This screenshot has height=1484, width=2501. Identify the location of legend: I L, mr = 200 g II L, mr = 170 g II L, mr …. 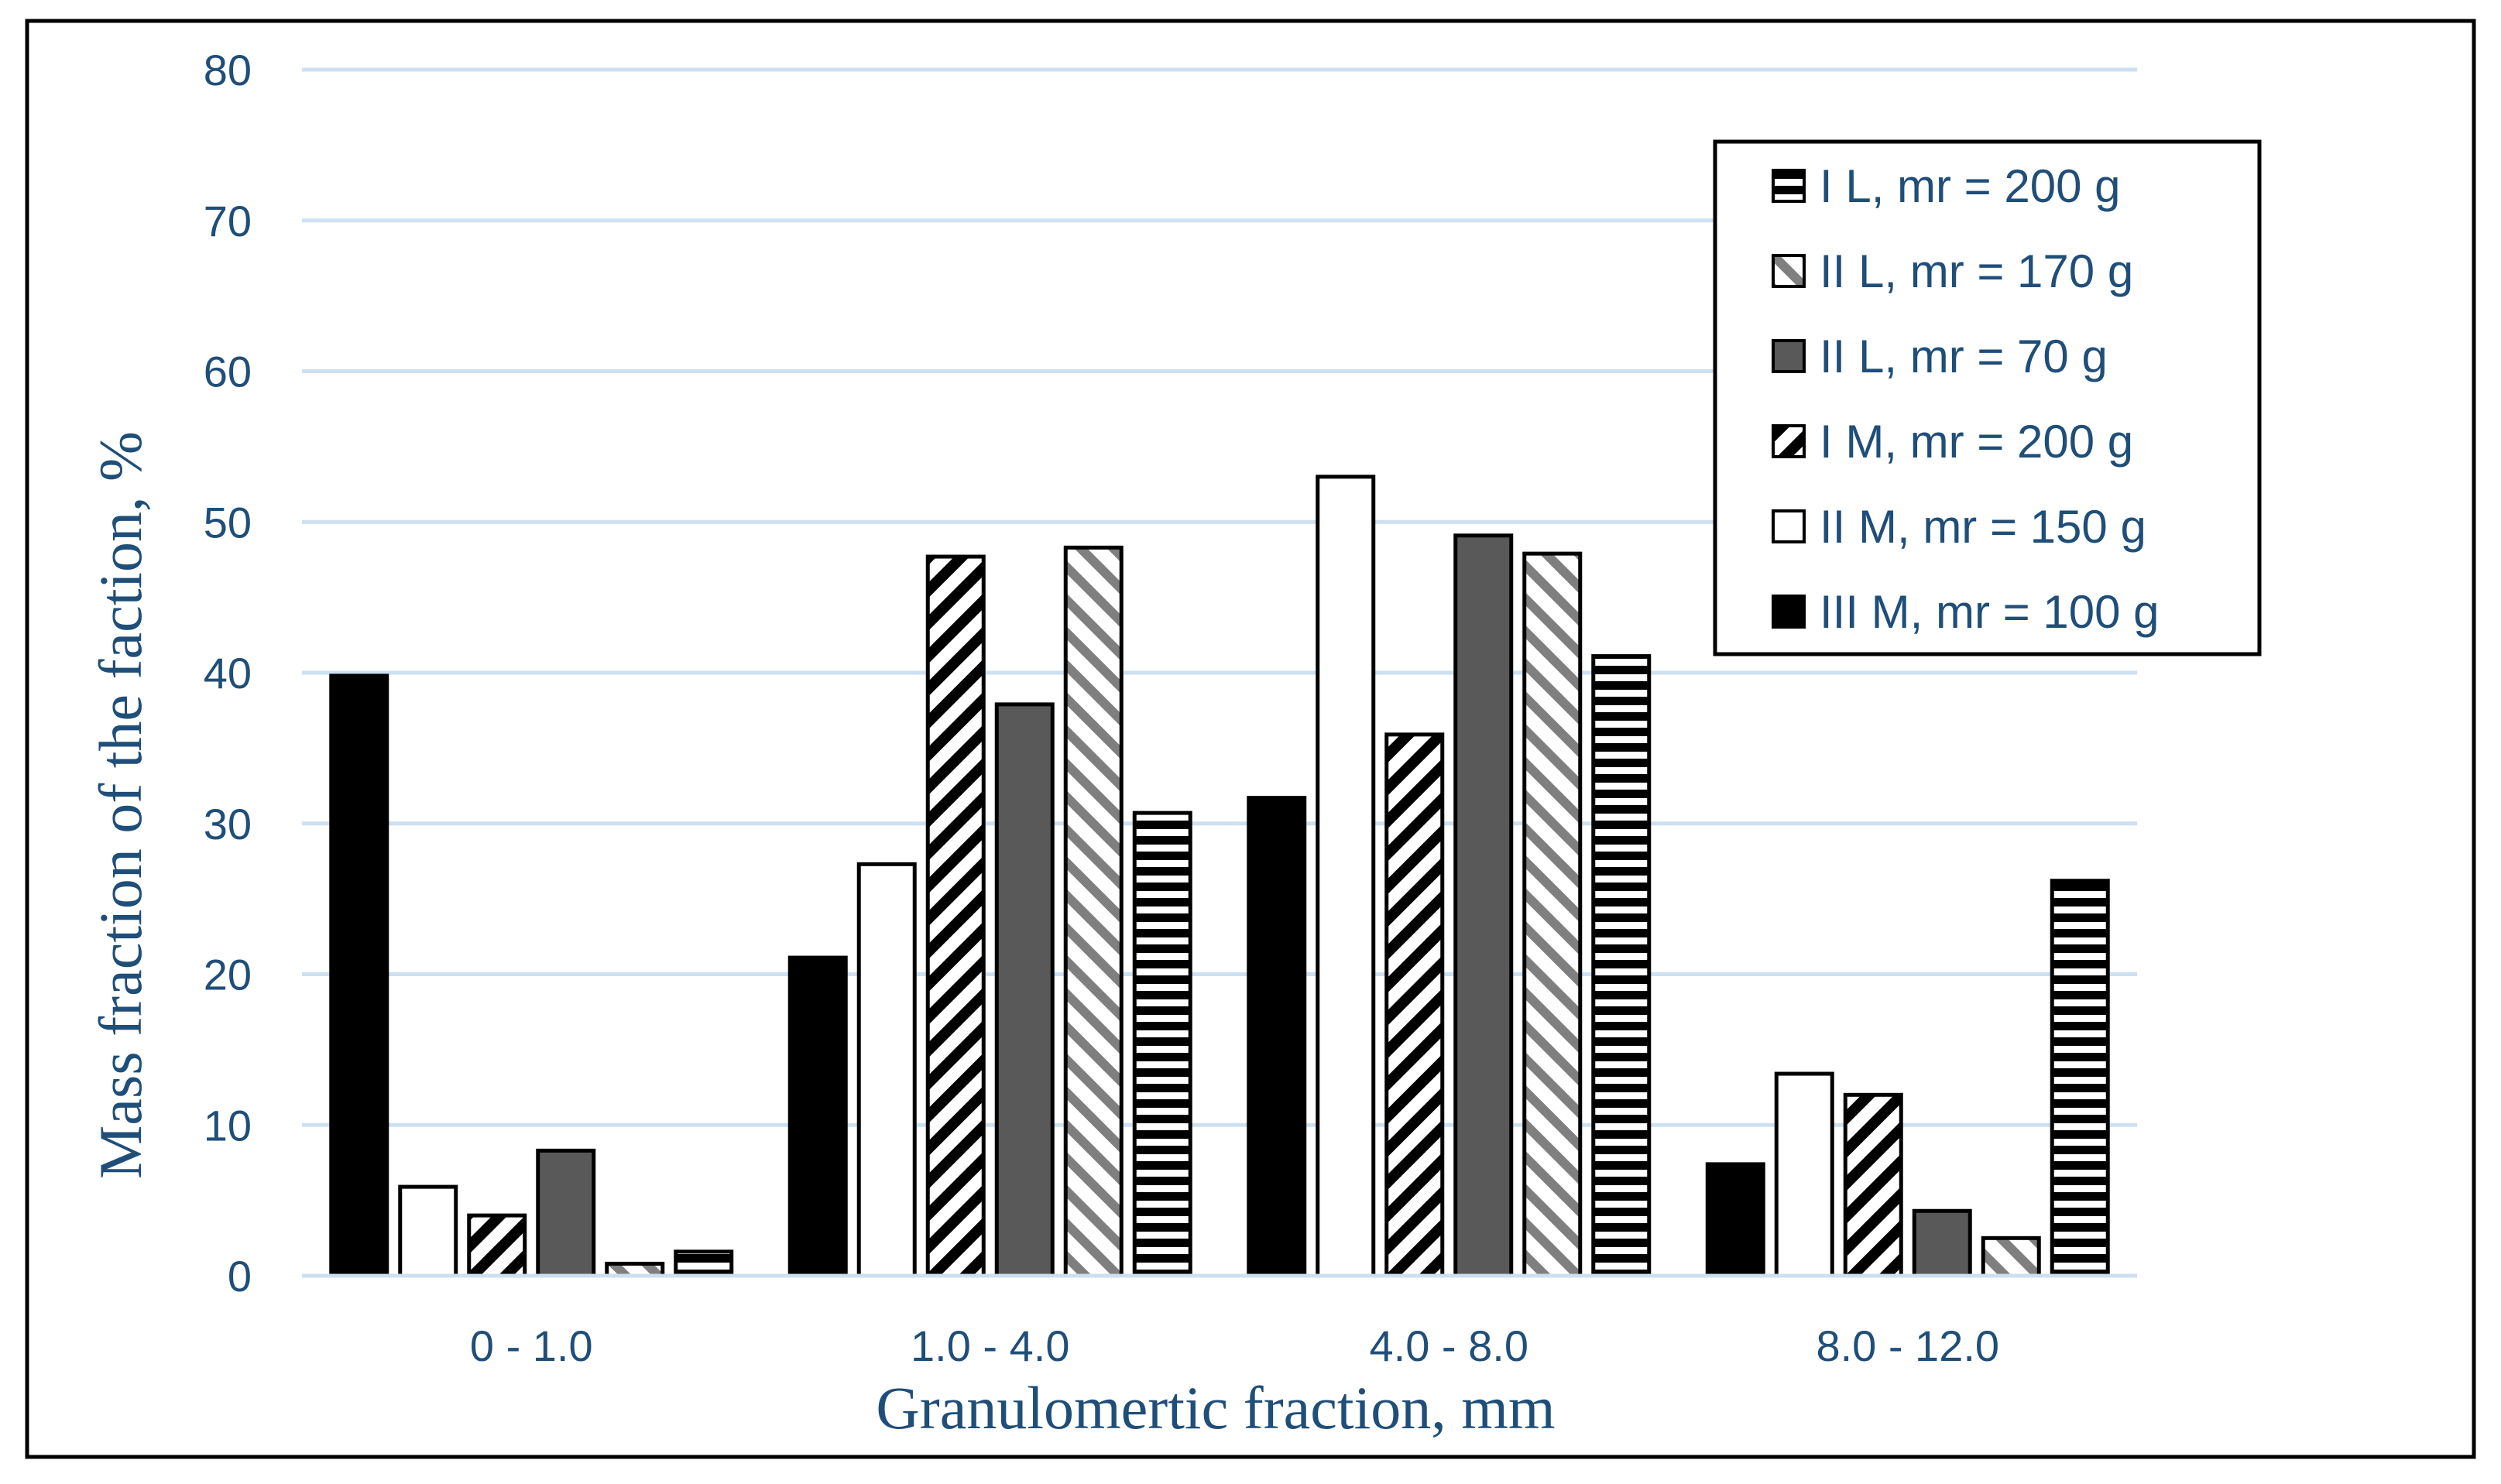
(1988, 398).